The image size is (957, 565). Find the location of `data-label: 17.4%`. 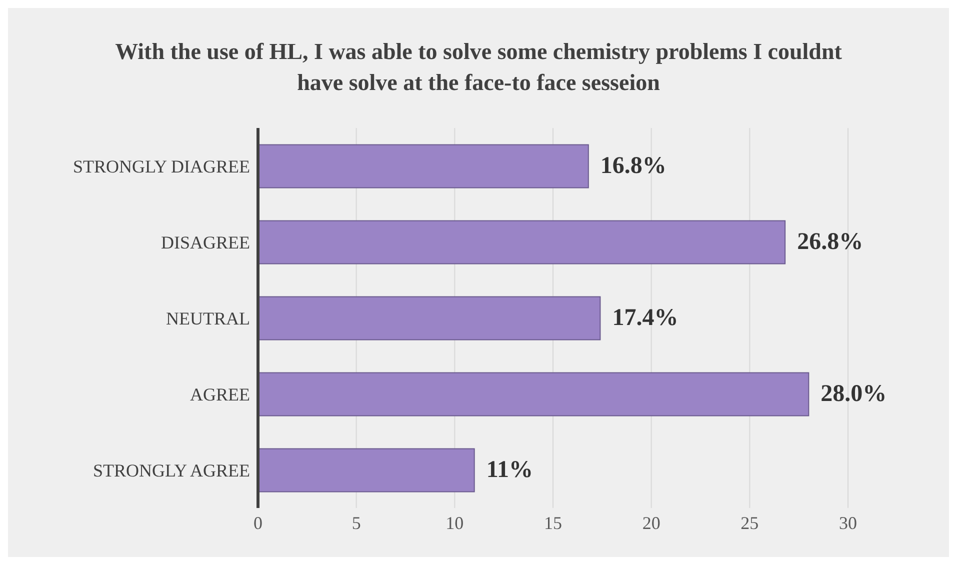

data-label: 17.4% is located at coordinates (645, 318).